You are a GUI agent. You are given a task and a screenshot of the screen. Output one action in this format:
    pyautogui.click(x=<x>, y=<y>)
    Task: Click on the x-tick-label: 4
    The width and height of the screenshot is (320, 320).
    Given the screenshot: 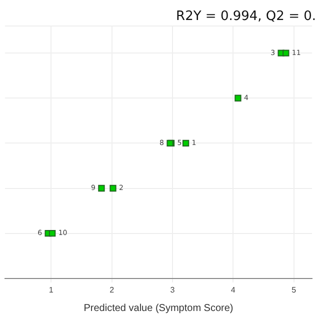 What is the action you would take?
    pyautogui.click(x=233, y=289)
    